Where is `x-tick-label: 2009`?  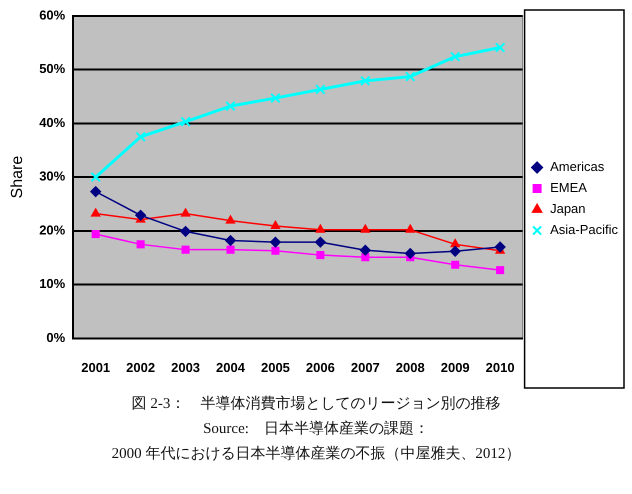 x-tick-label: 2009 is located at coordinates (455, 367).